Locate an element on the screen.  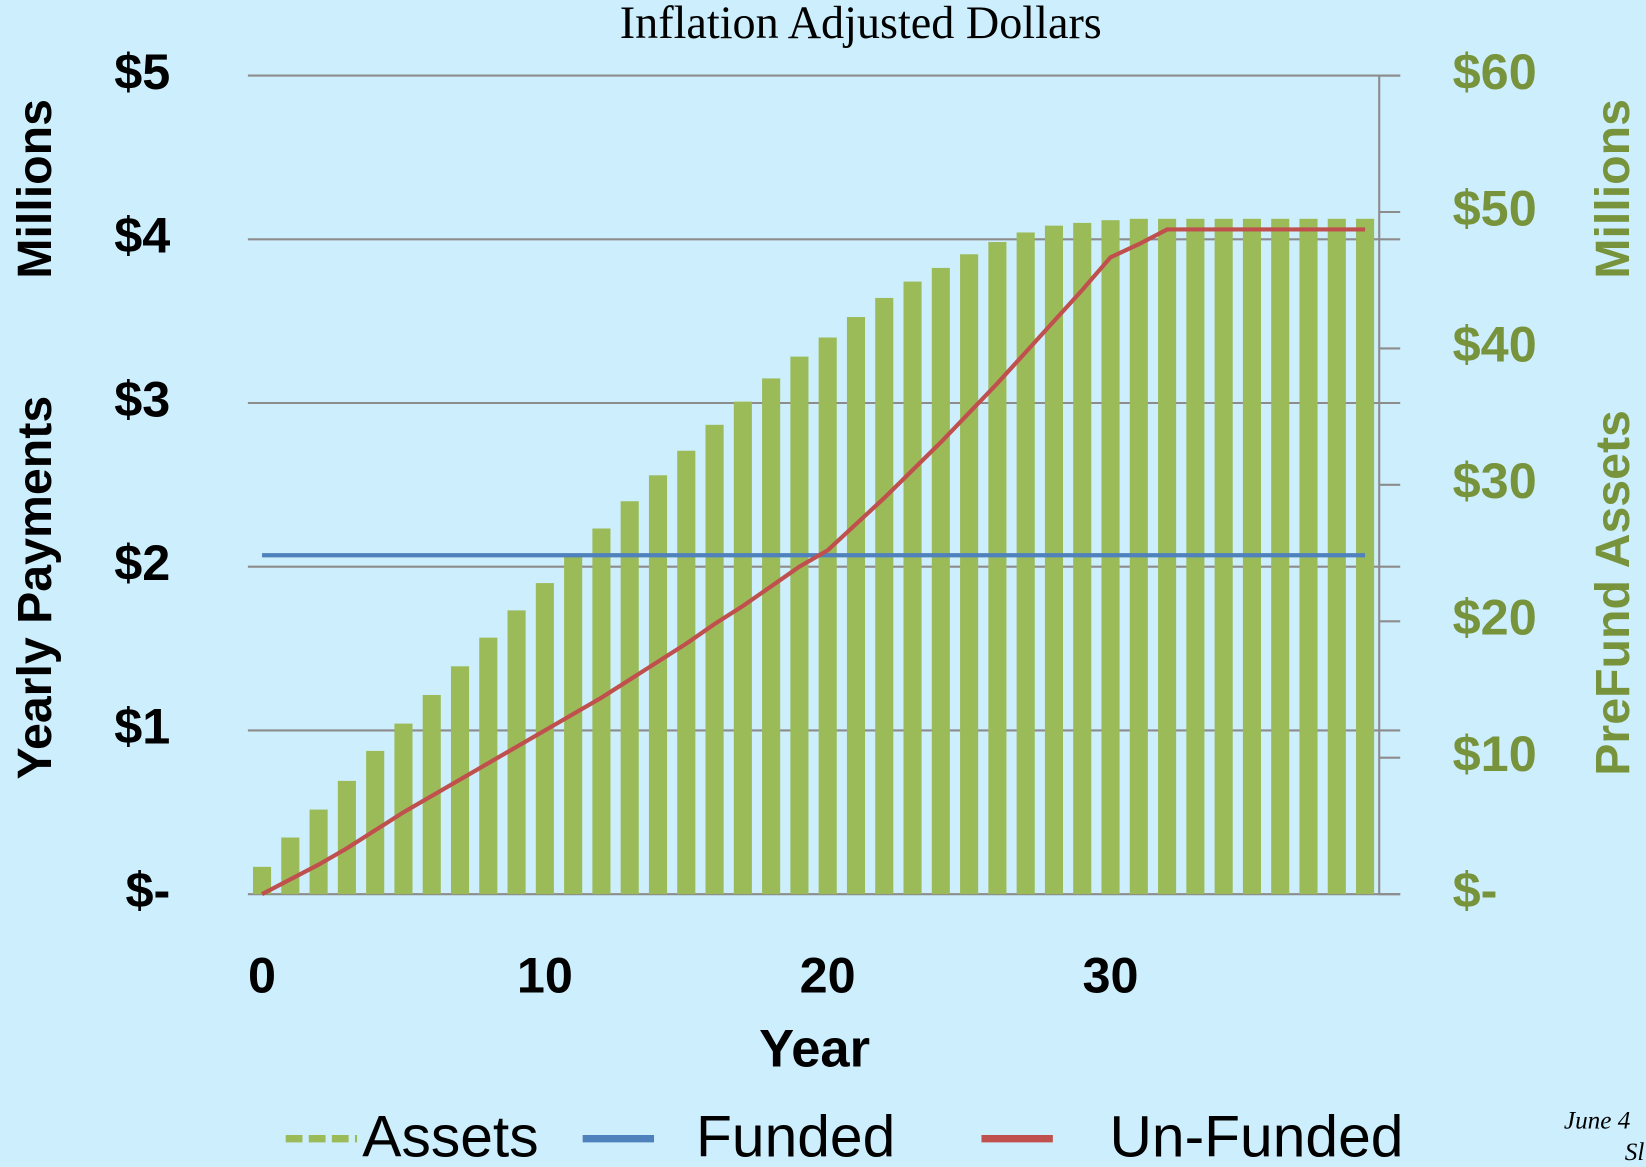
x-tick-label: 20 is located at coordinates (828, 974).